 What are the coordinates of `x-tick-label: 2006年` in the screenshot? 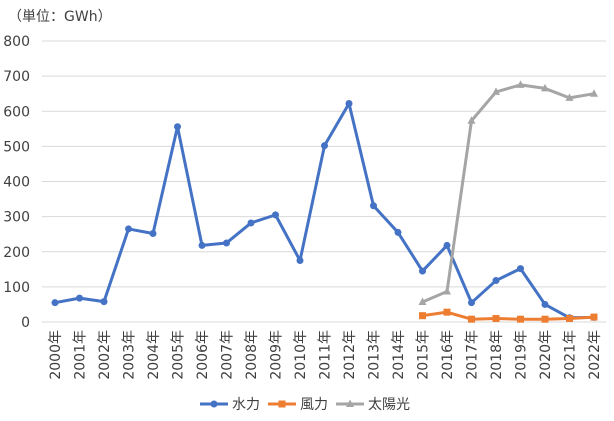 It's located at (203, 355).